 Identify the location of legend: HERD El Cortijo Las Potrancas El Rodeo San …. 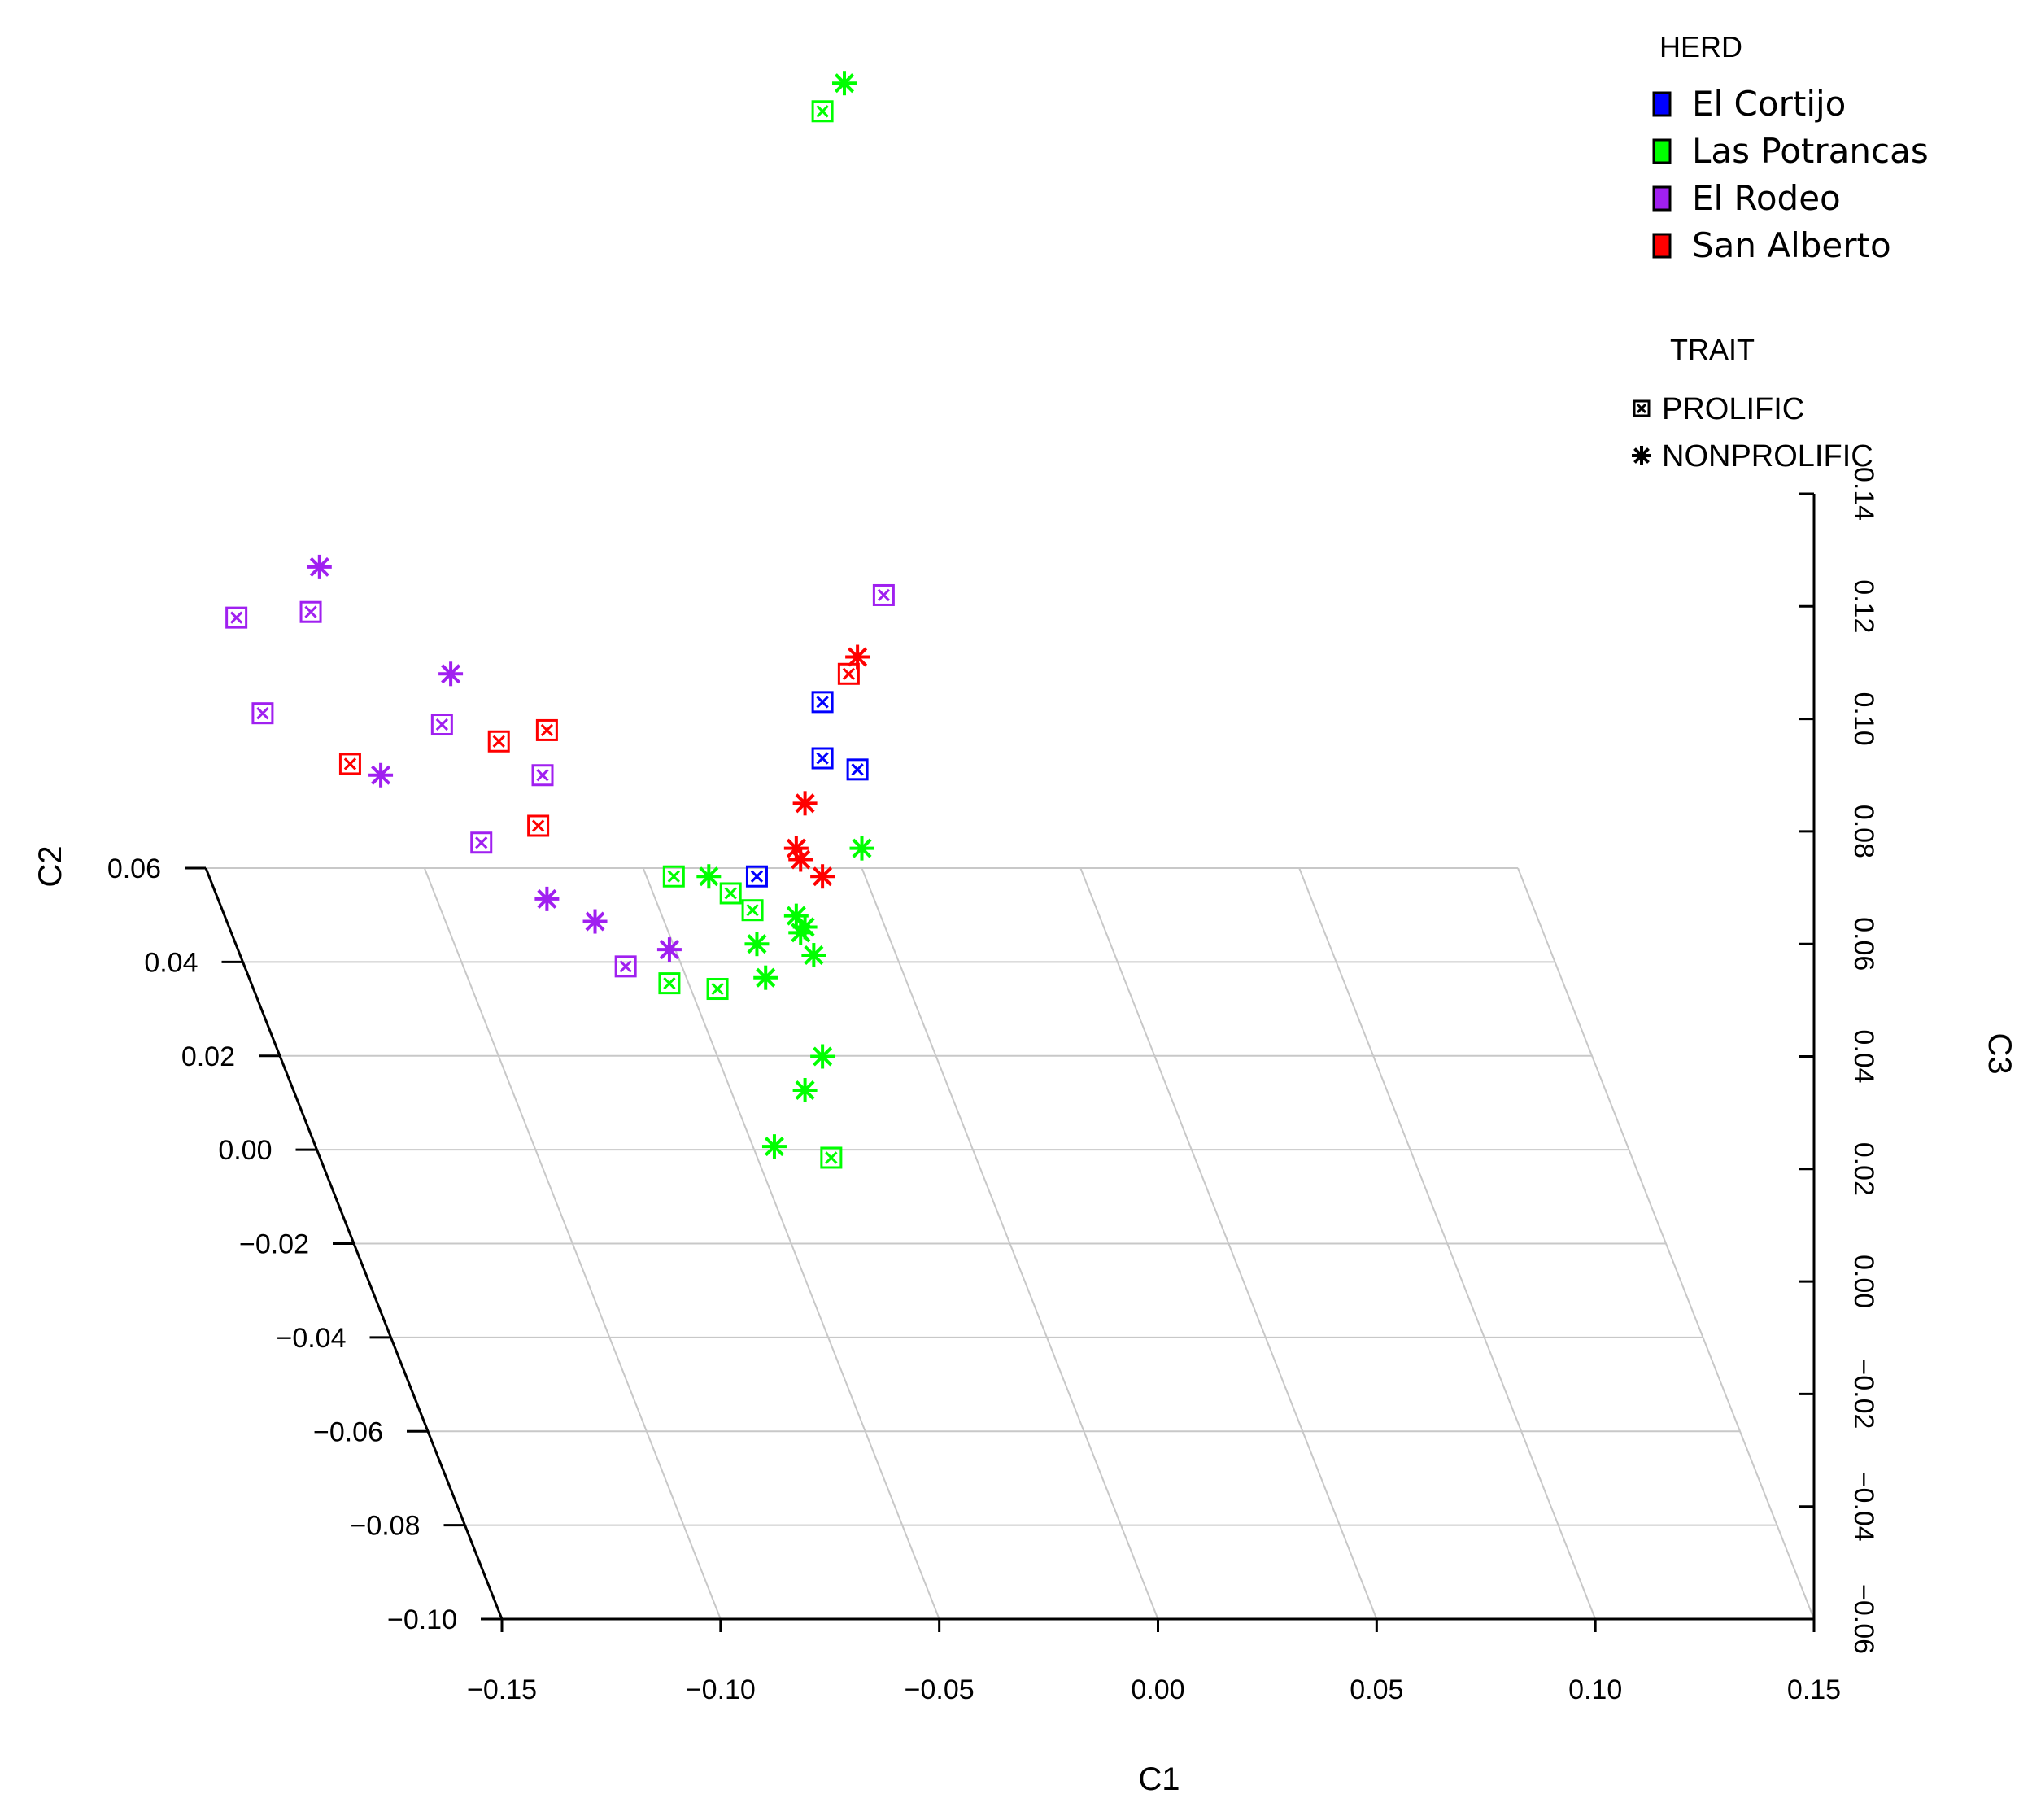
(1781, 252).